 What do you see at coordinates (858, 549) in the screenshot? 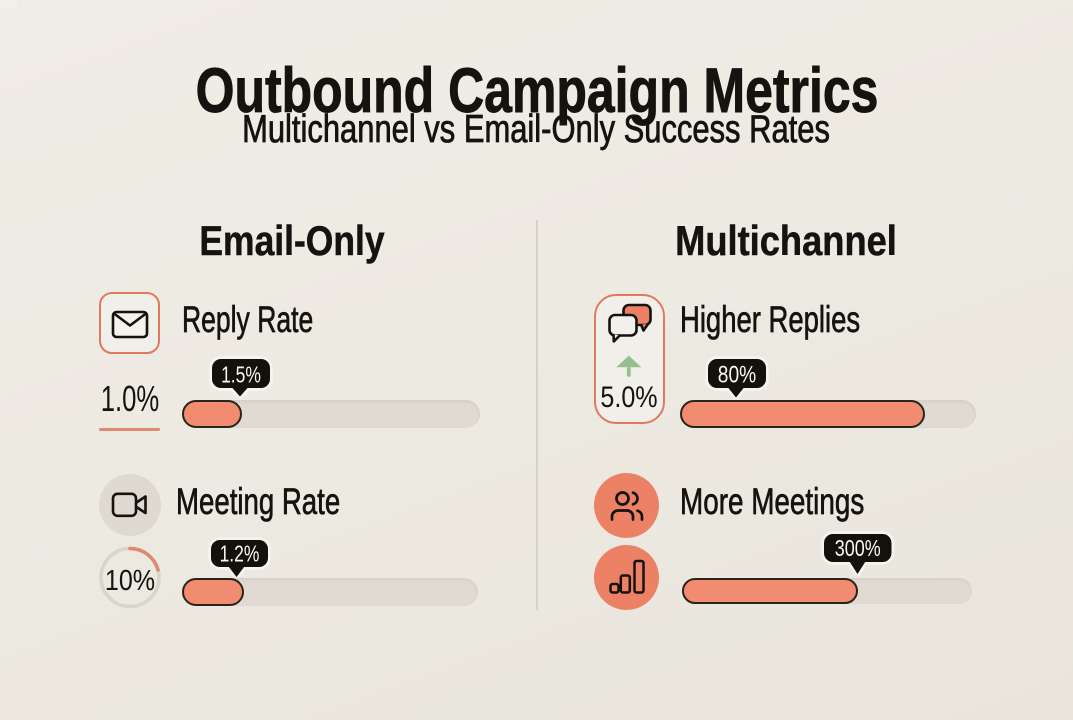
I see `svg-text: 300%` at bounding box center [858, 549].